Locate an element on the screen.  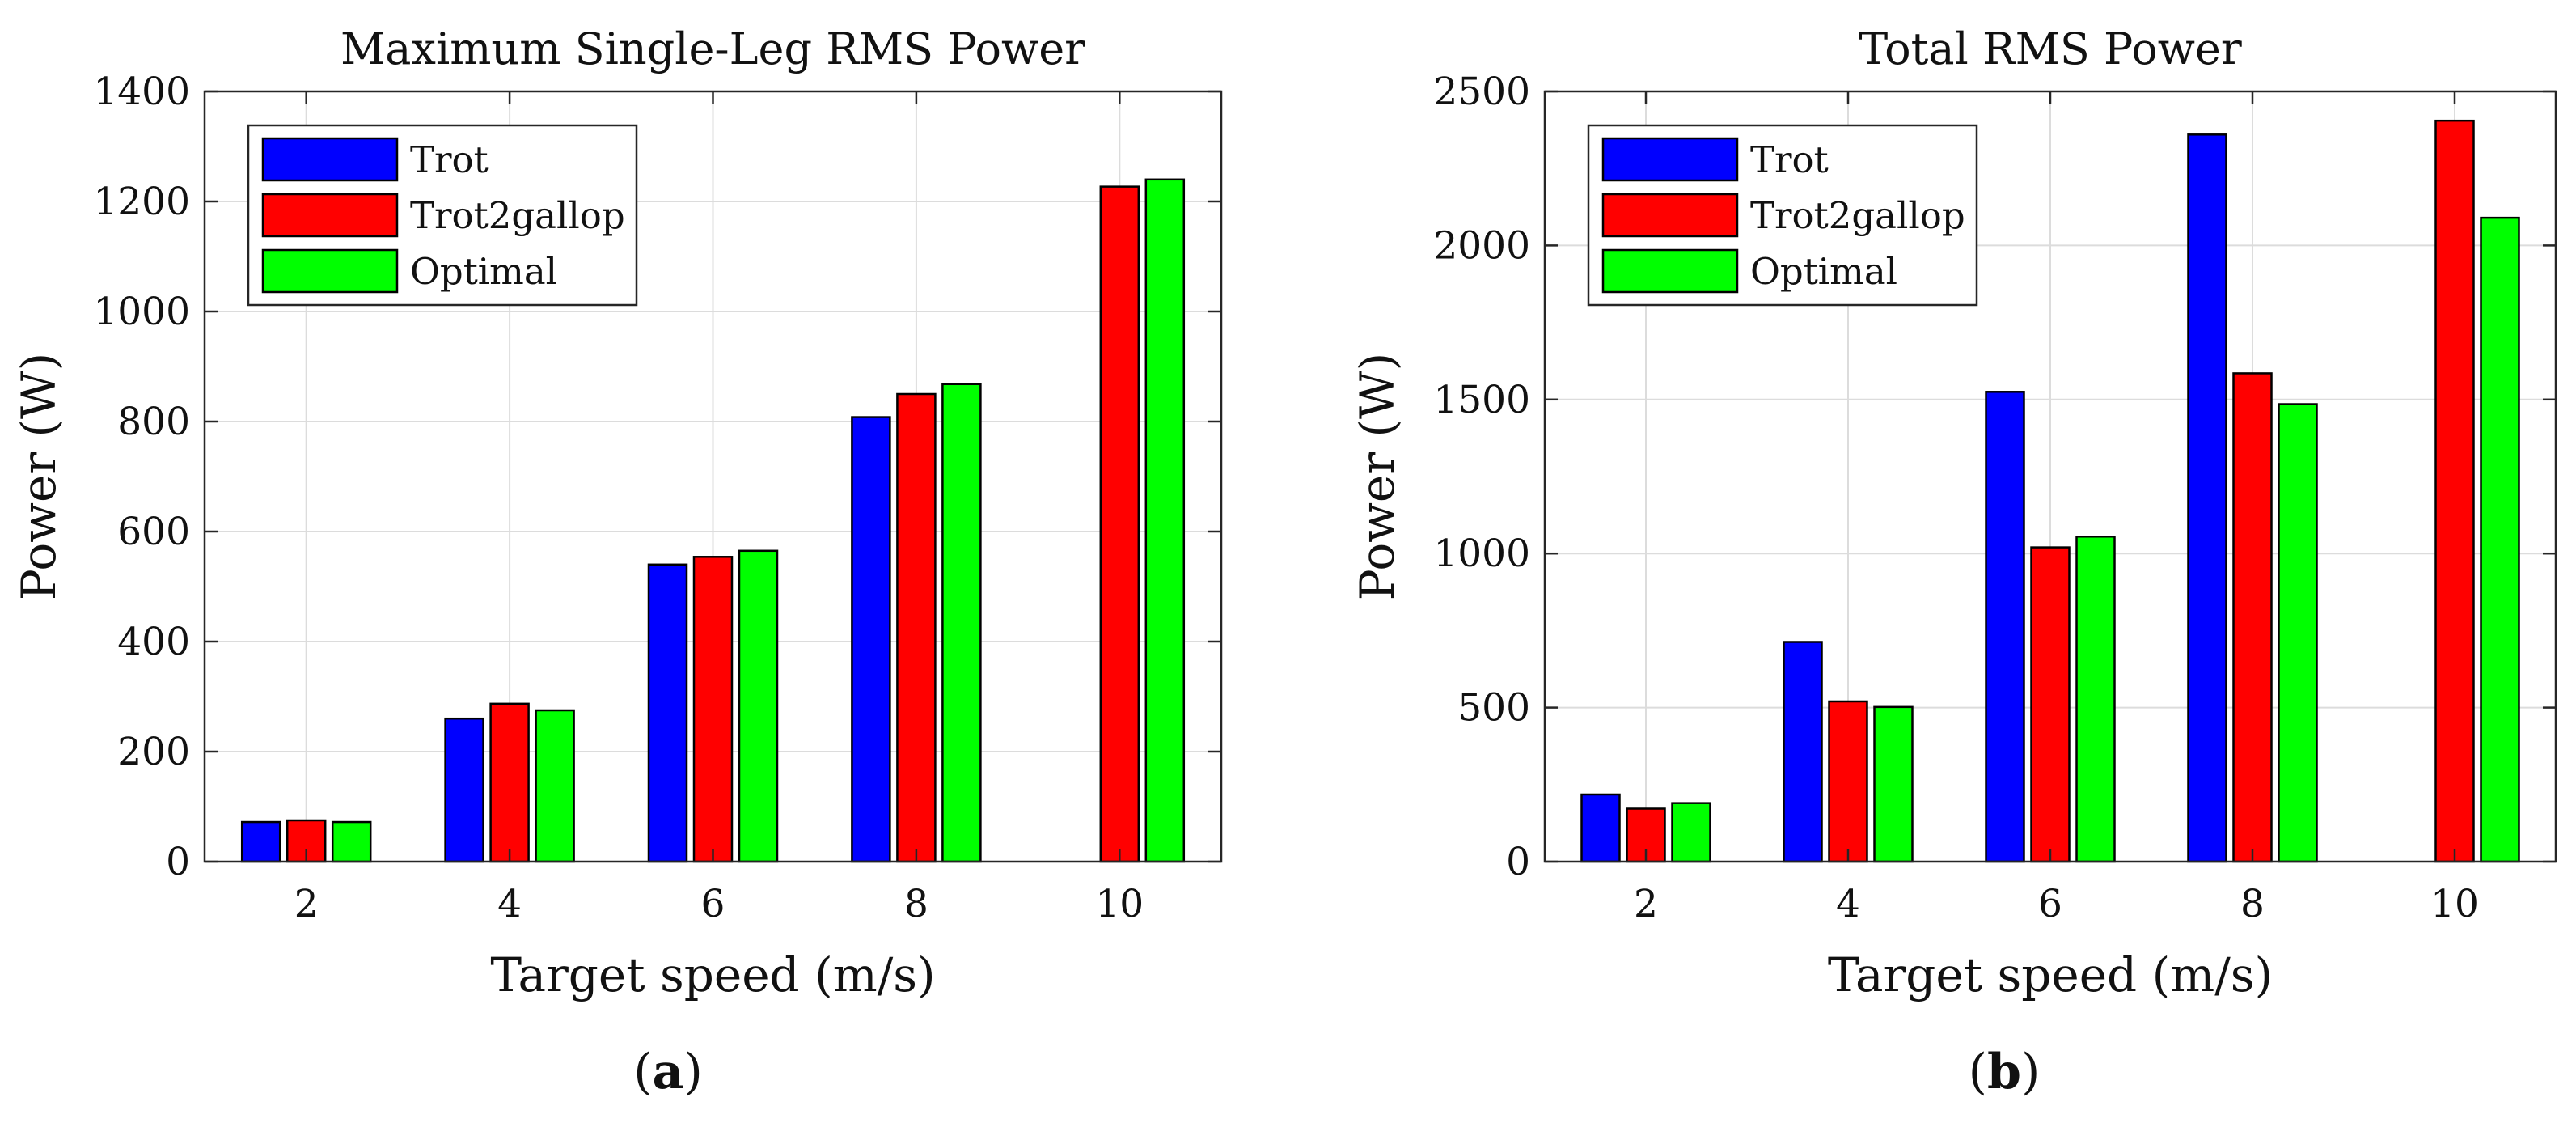
y-tick-label: 800 is located at coordinates (154, 422).